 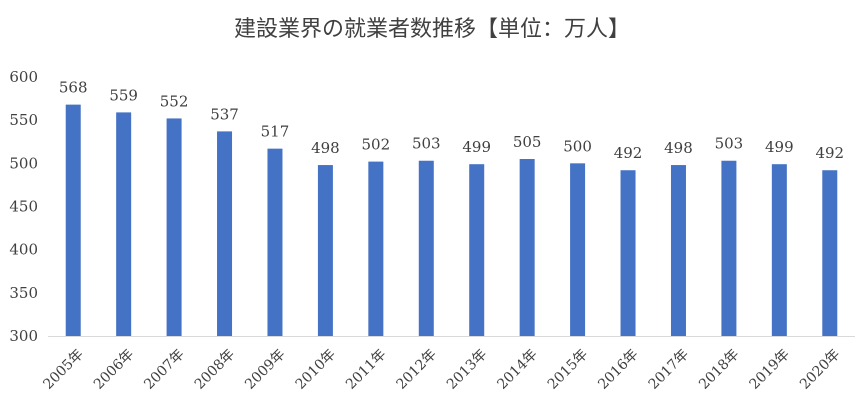 I want to click on bar-2015年, so click(x=578, y=249).